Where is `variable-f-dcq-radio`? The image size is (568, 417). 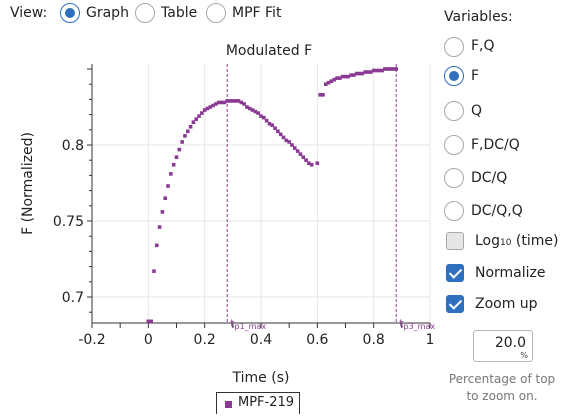
variable-f-dcq-radio is located at coordinates (454, 145).